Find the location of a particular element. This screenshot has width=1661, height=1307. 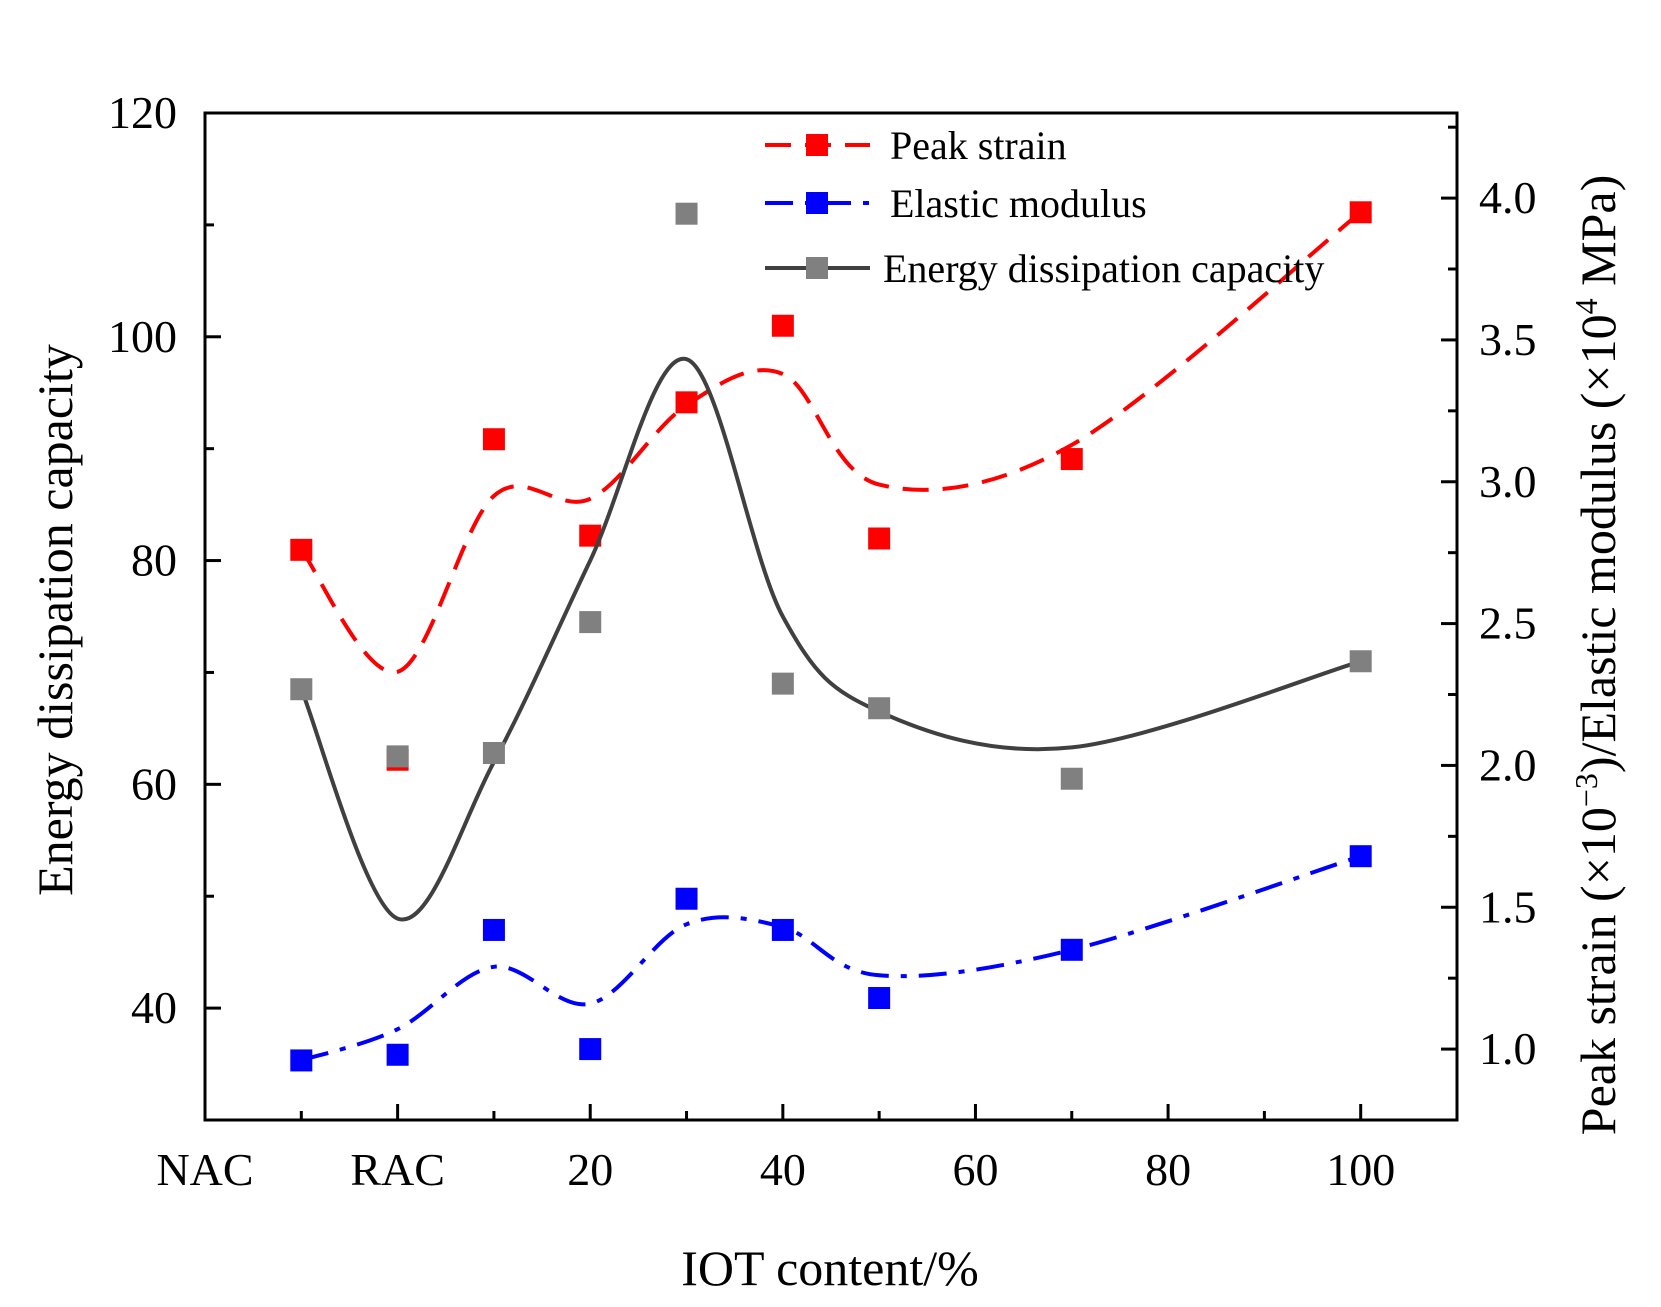

y-left-tick-label: 120 is located at coordinates (142, 112).